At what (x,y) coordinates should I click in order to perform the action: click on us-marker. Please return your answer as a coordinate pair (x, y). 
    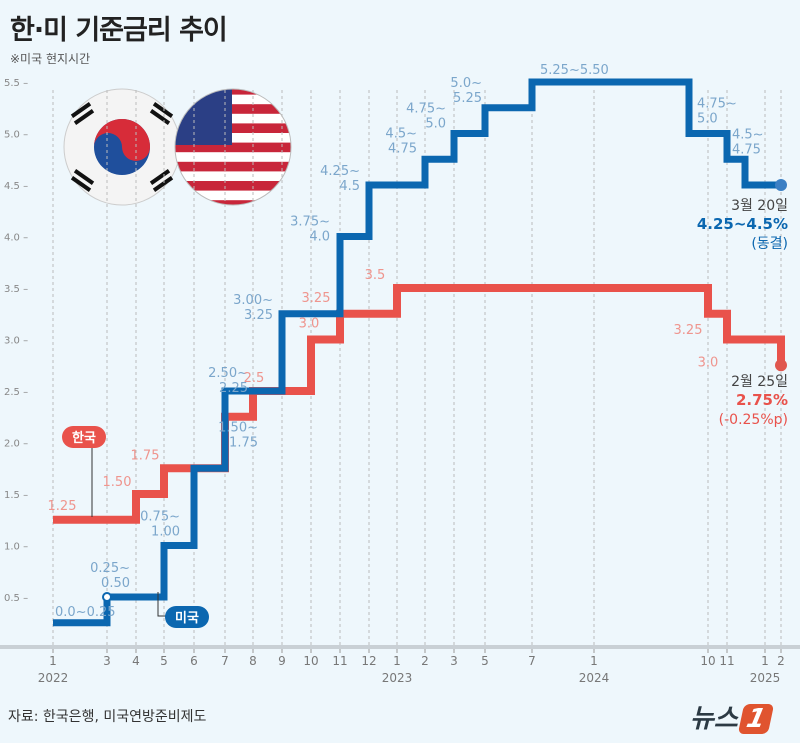
    Looking at the image, I should click on (107, 597).